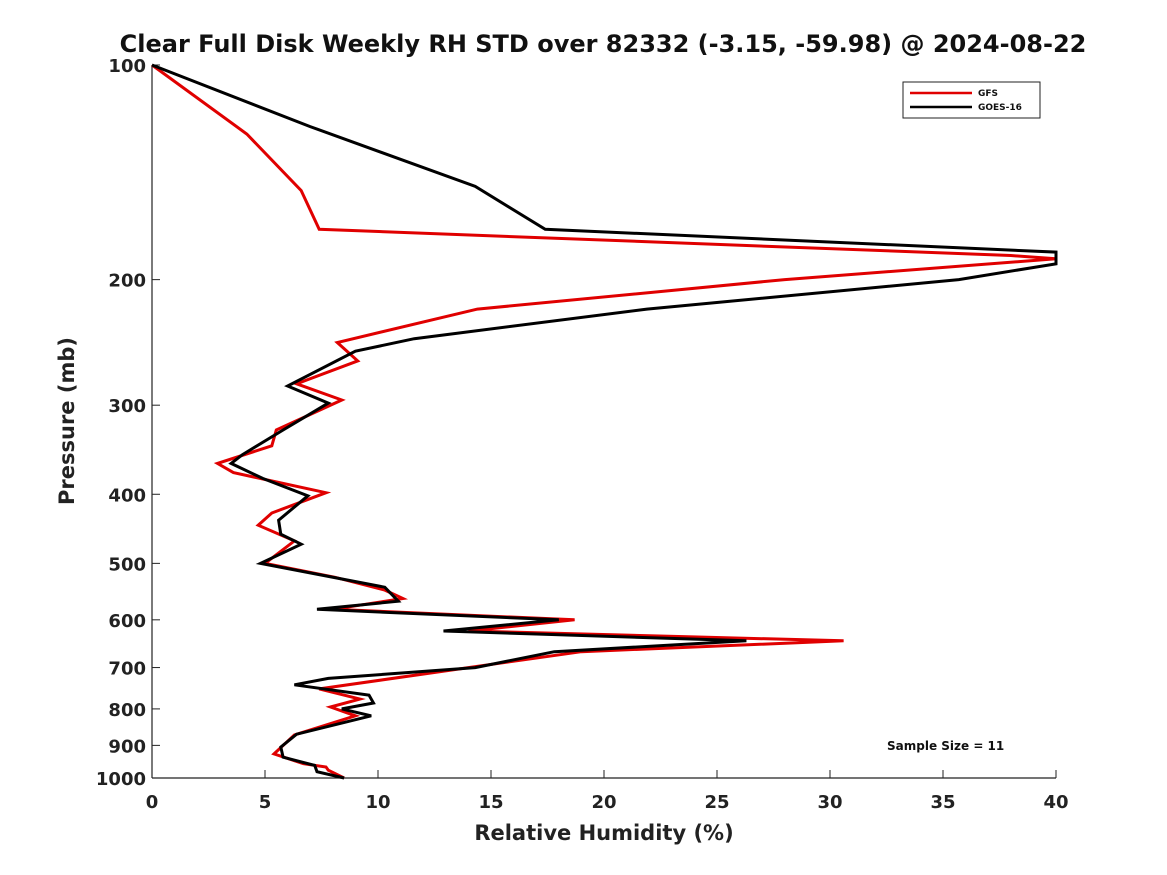 The height and width of the screenshot is (875, 1167). Describe the element at coordinates (829, 802) in the screenshot. I see `x-tick-label: 30` at that location.